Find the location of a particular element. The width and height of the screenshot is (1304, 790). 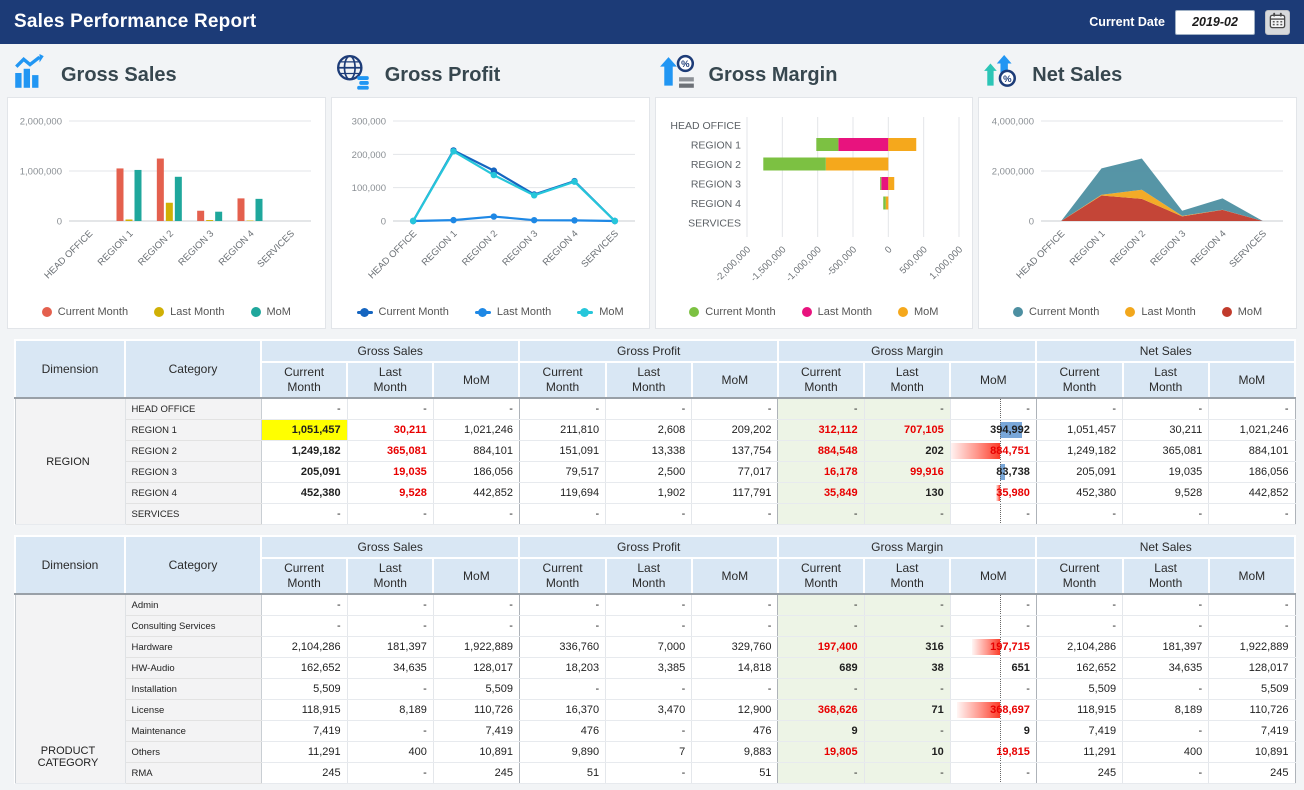

cell-value: 10 is located at coordinates (937, 752).